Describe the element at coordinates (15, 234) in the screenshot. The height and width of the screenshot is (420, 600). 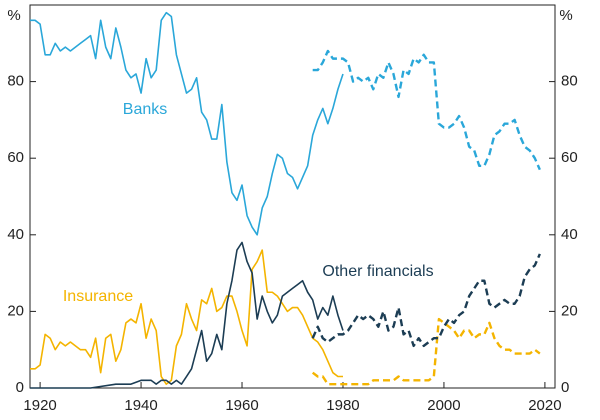
I see `y-tick-label: 40` at that location.